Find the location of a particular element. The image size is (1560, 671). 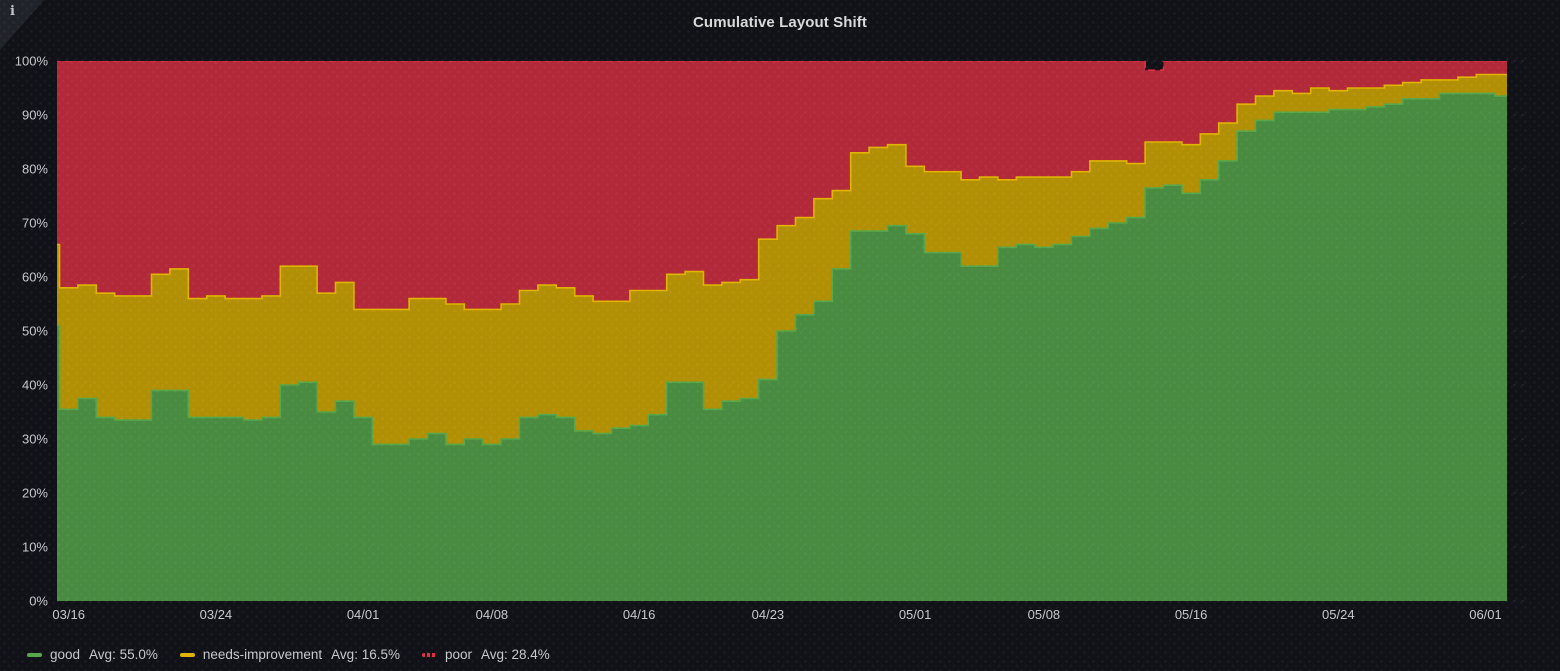

y-tick-label: 80% is located at coordinates (35, 169).